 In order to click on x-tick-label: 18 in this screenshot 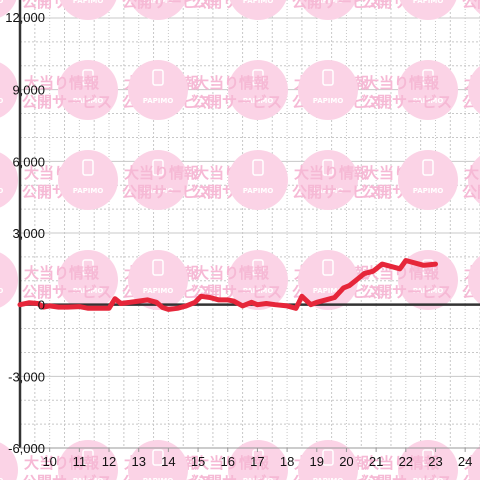, I will do `click(287, 461)`.